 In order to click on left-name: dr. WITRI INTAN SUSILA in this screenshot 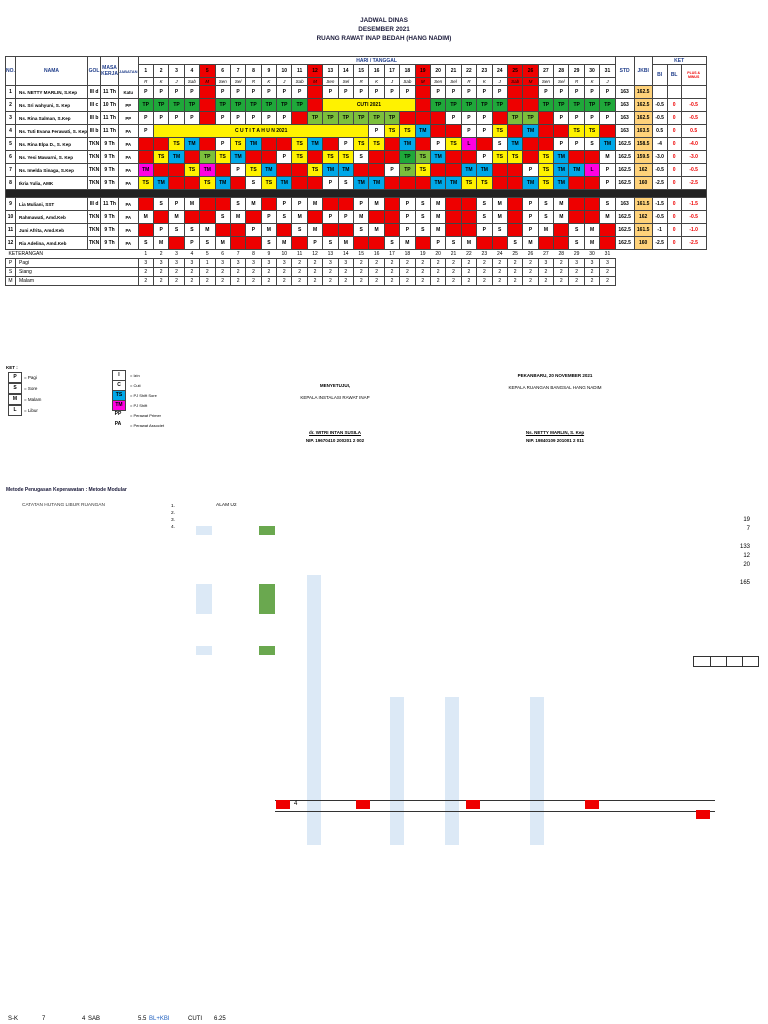, I will do `click(335, 432)`.